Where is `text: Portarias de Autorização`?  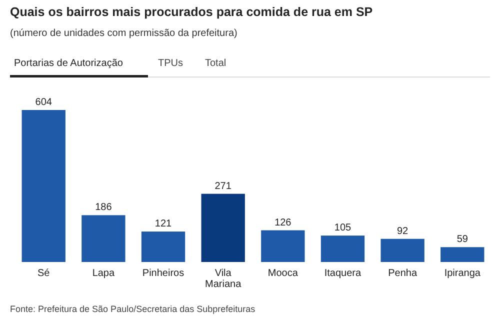 text: Portarias de Autorização is located at coordinates (69, 63).